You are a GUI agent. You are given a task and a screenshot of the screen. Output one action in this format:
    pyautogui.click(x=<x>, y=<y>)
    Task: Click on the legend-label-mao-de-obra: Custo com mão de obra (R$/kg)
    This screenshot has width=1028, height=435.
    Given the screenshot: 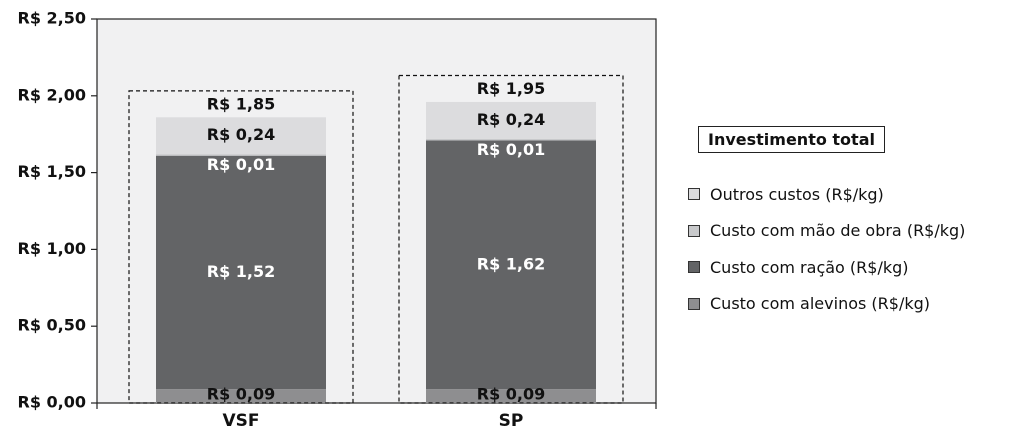 What is the action you would take?
    pyautogui.click(x=837, y=230)
    